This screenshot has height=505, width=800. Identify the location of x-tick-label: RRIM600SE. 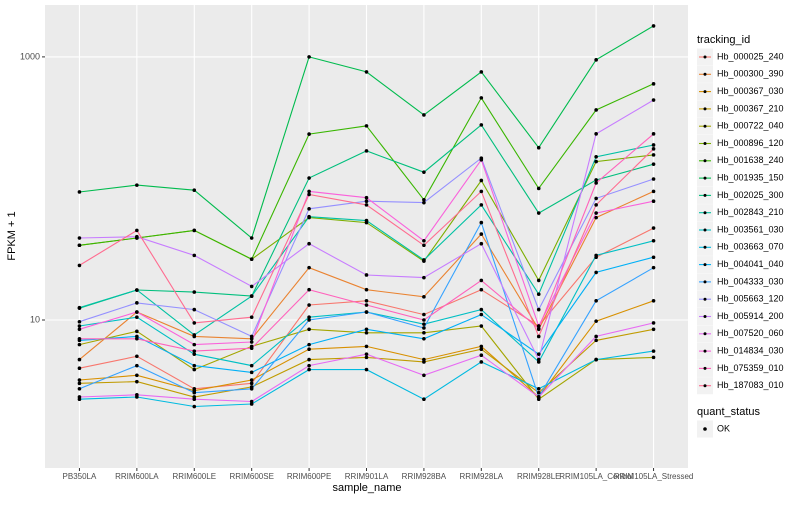
(251, 476).